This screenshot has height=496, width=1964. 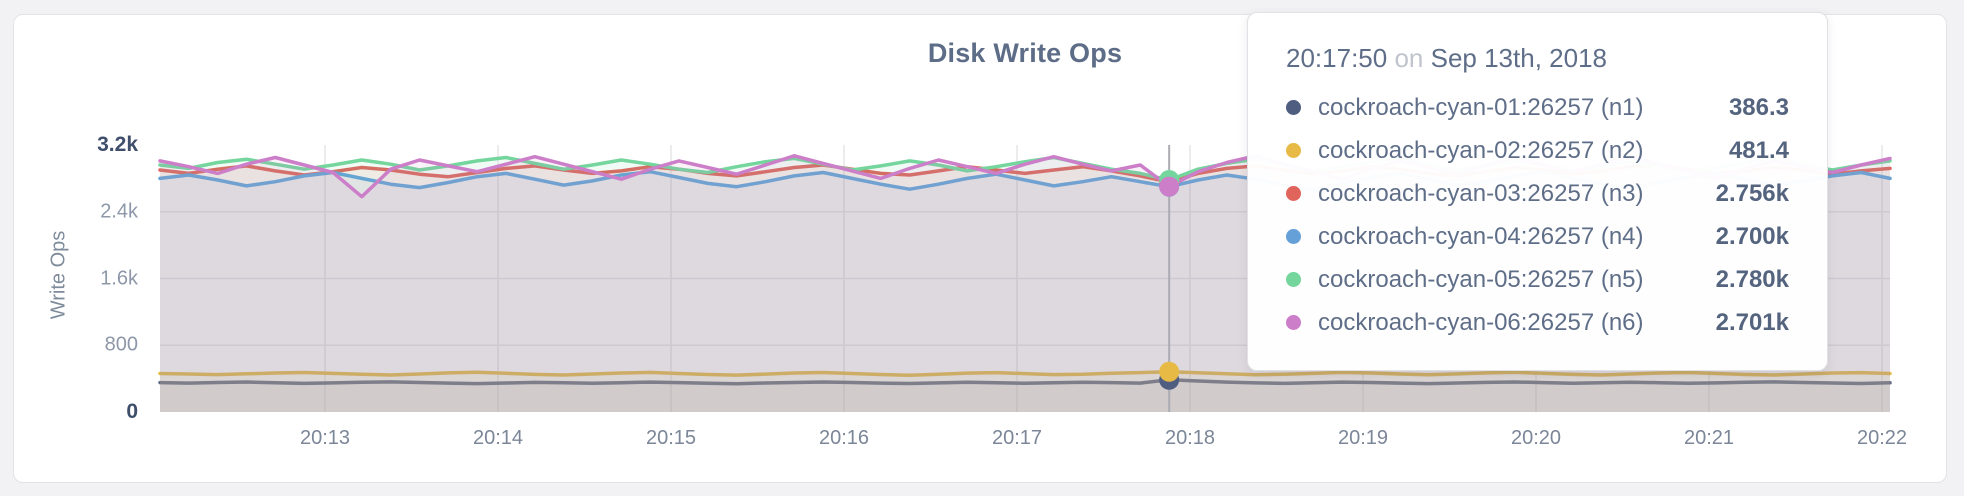 What do you see at coordinates (1752, 322) in the screenshot?
I see `series-value: 2.701k` at bounding box center [1752, 322].